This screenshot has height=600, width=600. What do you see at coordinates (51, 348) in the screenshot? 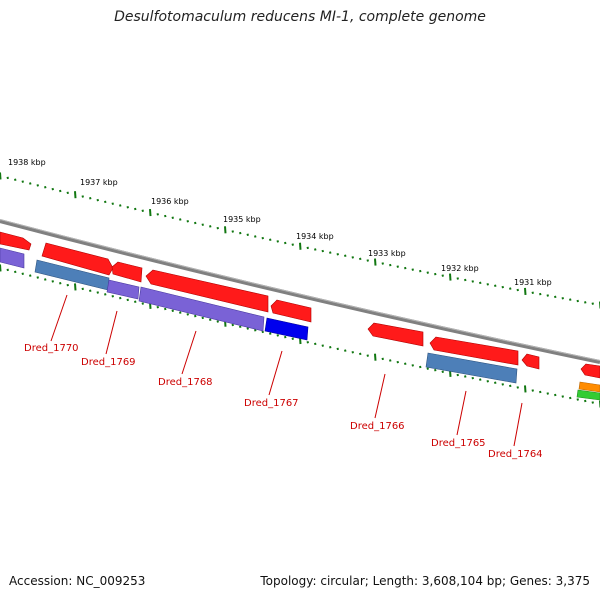
I see `gene-label-dred-1770: Dred_1770` at bounding box center [51, 348].